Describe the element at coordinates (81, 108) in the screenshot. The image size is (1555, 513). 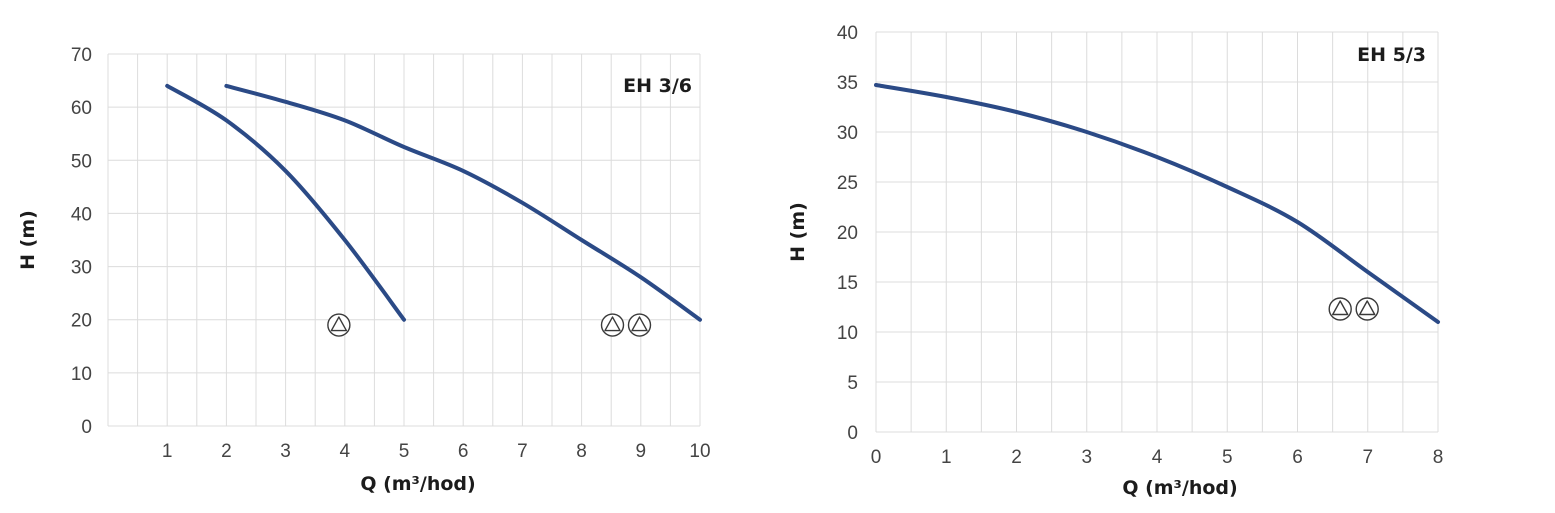
I see `y-tick-label: 60` at that location.